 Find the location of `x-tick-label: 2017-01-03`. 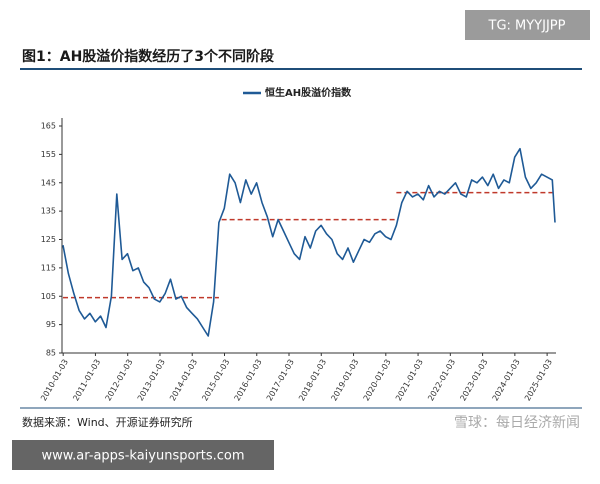

x-tick-label: 2017-01-03 is located at coordinates (280, 380).